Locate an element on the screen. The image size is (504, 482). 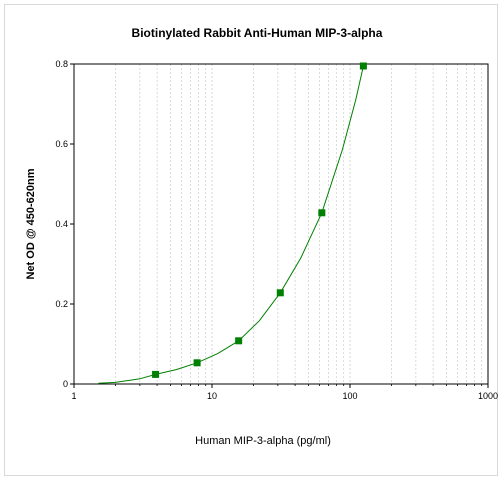
x-tick-label: 100 is located at coordinates (349, 396).